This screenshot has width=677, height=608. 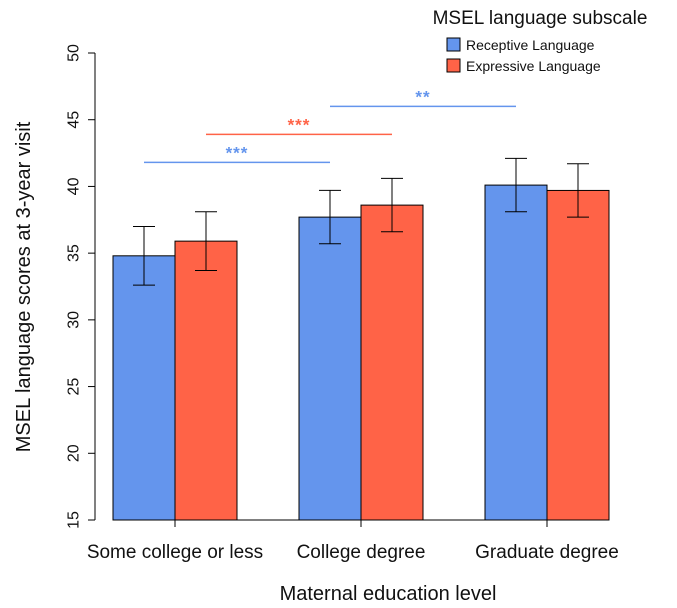 What do you see at coordinates (81, 286) in the screenshot?
I see `y-axis: 15 20 25 30 35 40 45 50` at bounding box center [81, 286].